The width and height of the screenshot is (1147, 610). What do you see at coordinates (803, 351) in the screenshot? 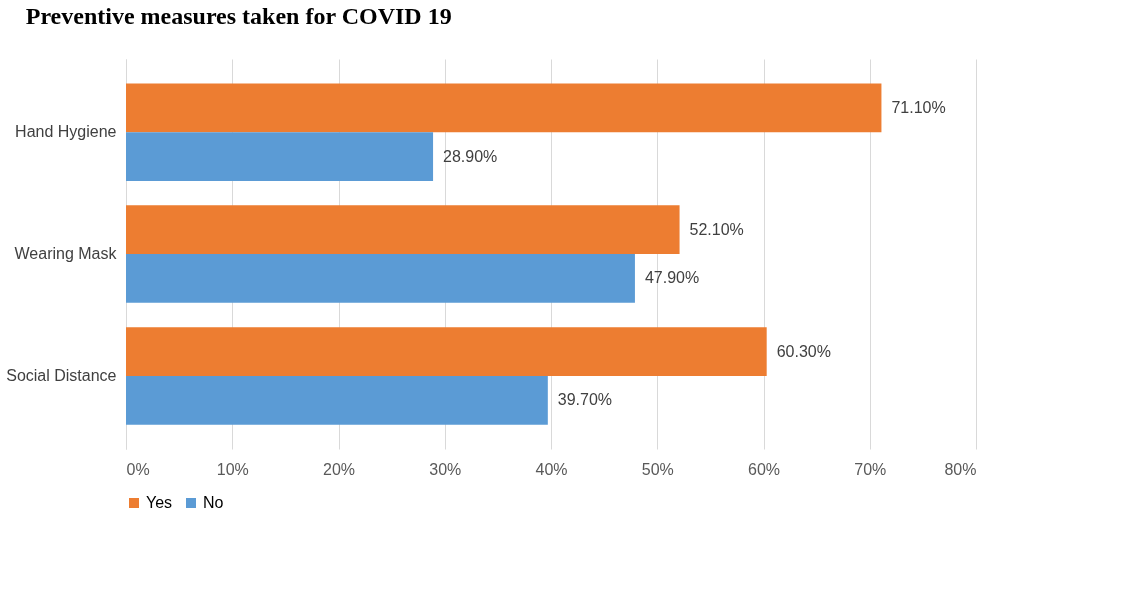
I see `data-label: 60.30%` at bounding box center [803, 351].